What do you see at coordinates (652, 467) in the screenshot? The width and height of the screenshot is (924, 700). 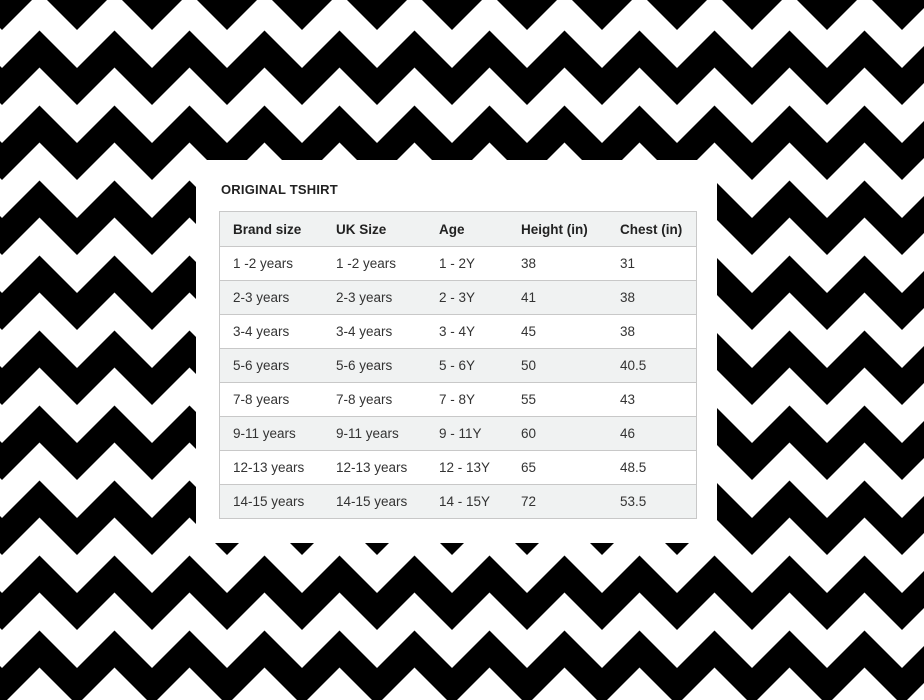 I see `table-cell: 48.5` at bounding box center [652, 467].